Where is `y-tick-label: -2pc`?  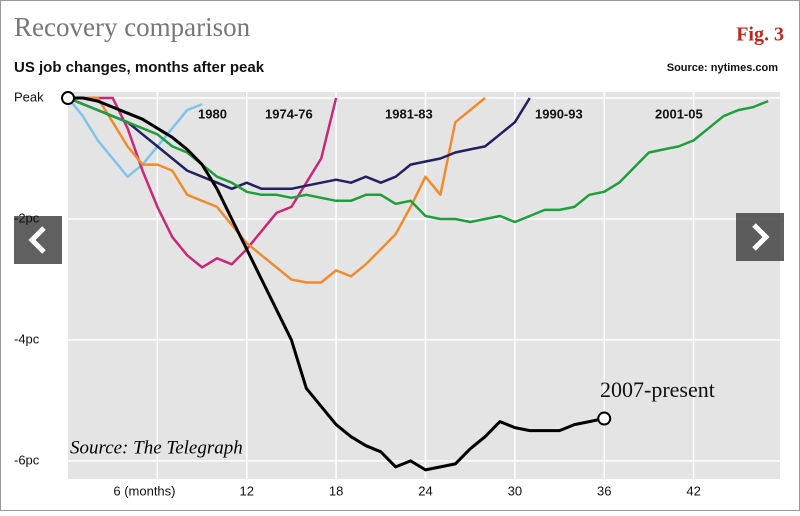 y-tick-label: -2pc is located at coordinates (27, 217).